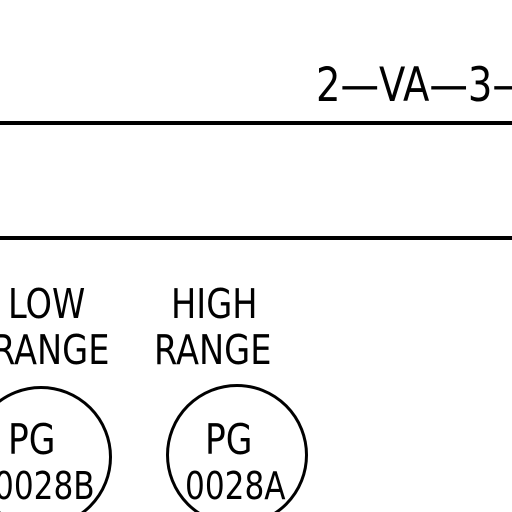 The image size is (512, 512). What do you see at coordinates (47, 304) in the screenshot?
I see `low-range-label-line1: LOW` at bounding box center [47, 304].